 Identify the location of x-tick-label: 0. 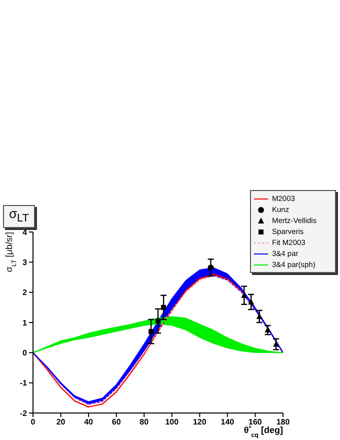
(33, 422).